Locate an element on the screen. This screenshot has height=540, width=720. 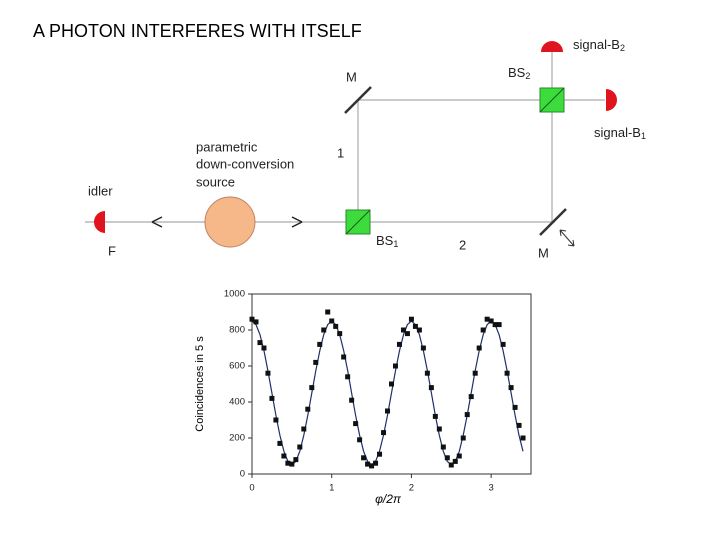
source-label: down-conversion is located at coordinates (245, 163).